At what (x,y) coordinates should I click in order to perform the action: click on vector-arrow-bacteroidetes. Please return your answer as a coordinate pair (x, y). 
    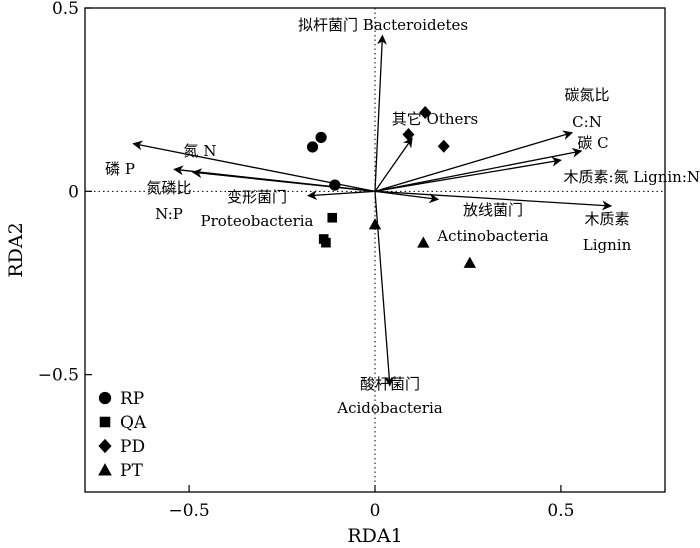
    Looking at the image, I should click on (381, 113).